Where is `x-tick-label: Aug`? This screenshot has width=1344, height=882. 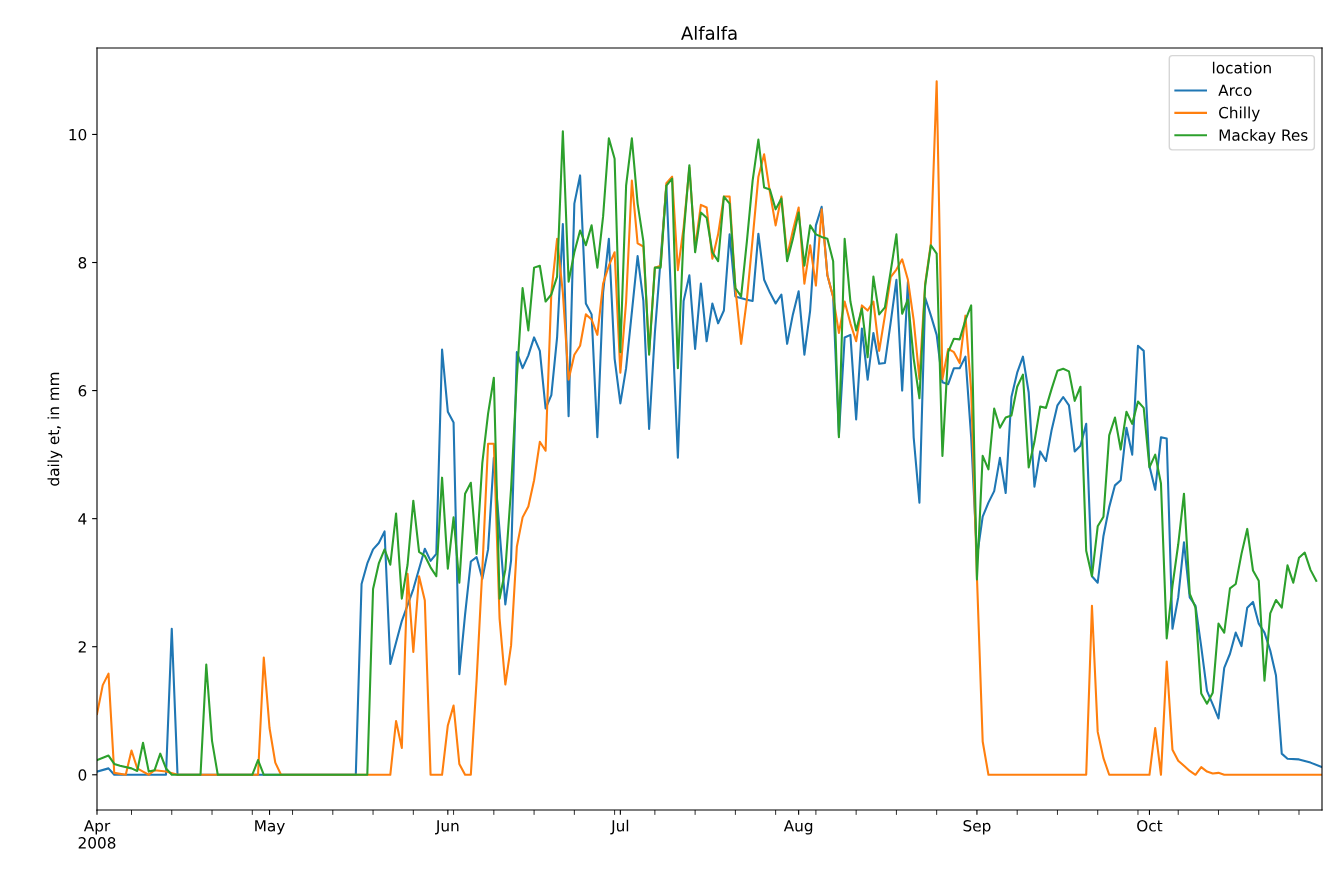 x-tick-label: Aug is located at coordinates (798, 827).